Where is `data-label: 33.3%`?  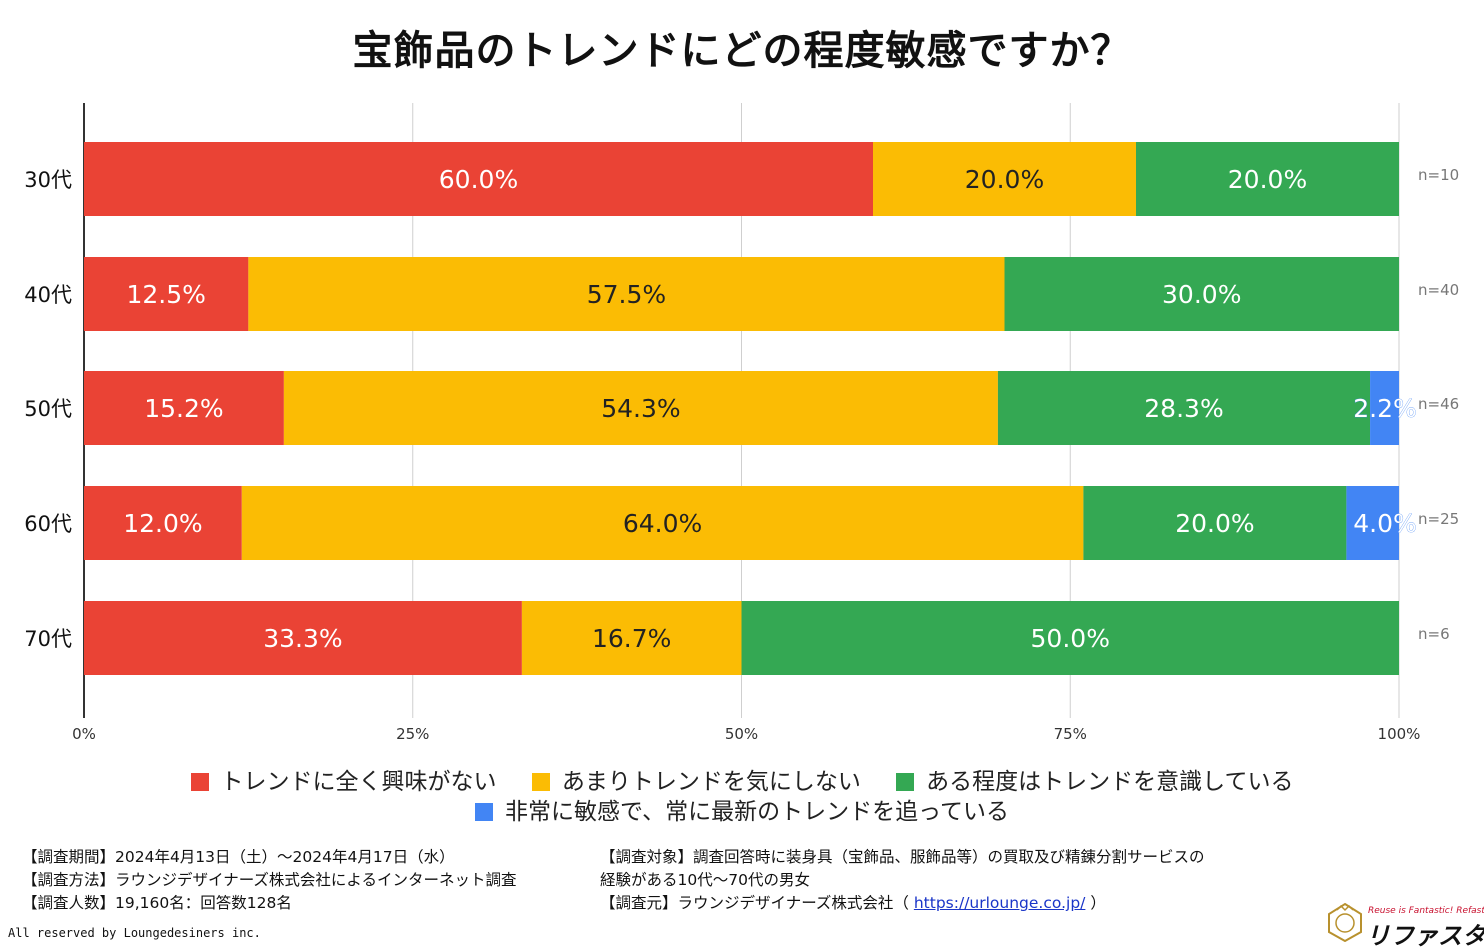 data-label: 33.3% is located at coordinates (302, 638).